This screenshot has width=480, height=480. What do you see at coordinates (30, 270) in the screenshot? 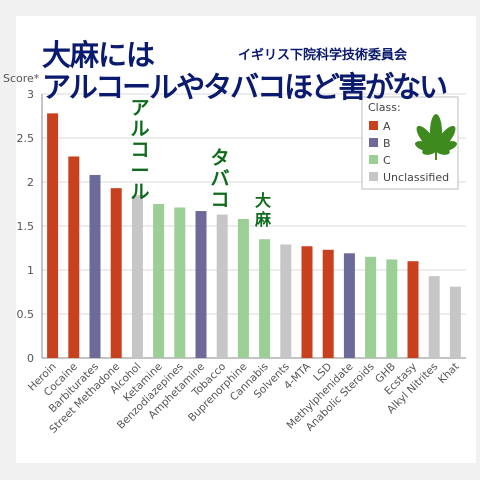
I see `y-tick-label: 1` at bounding box center [30, 270].